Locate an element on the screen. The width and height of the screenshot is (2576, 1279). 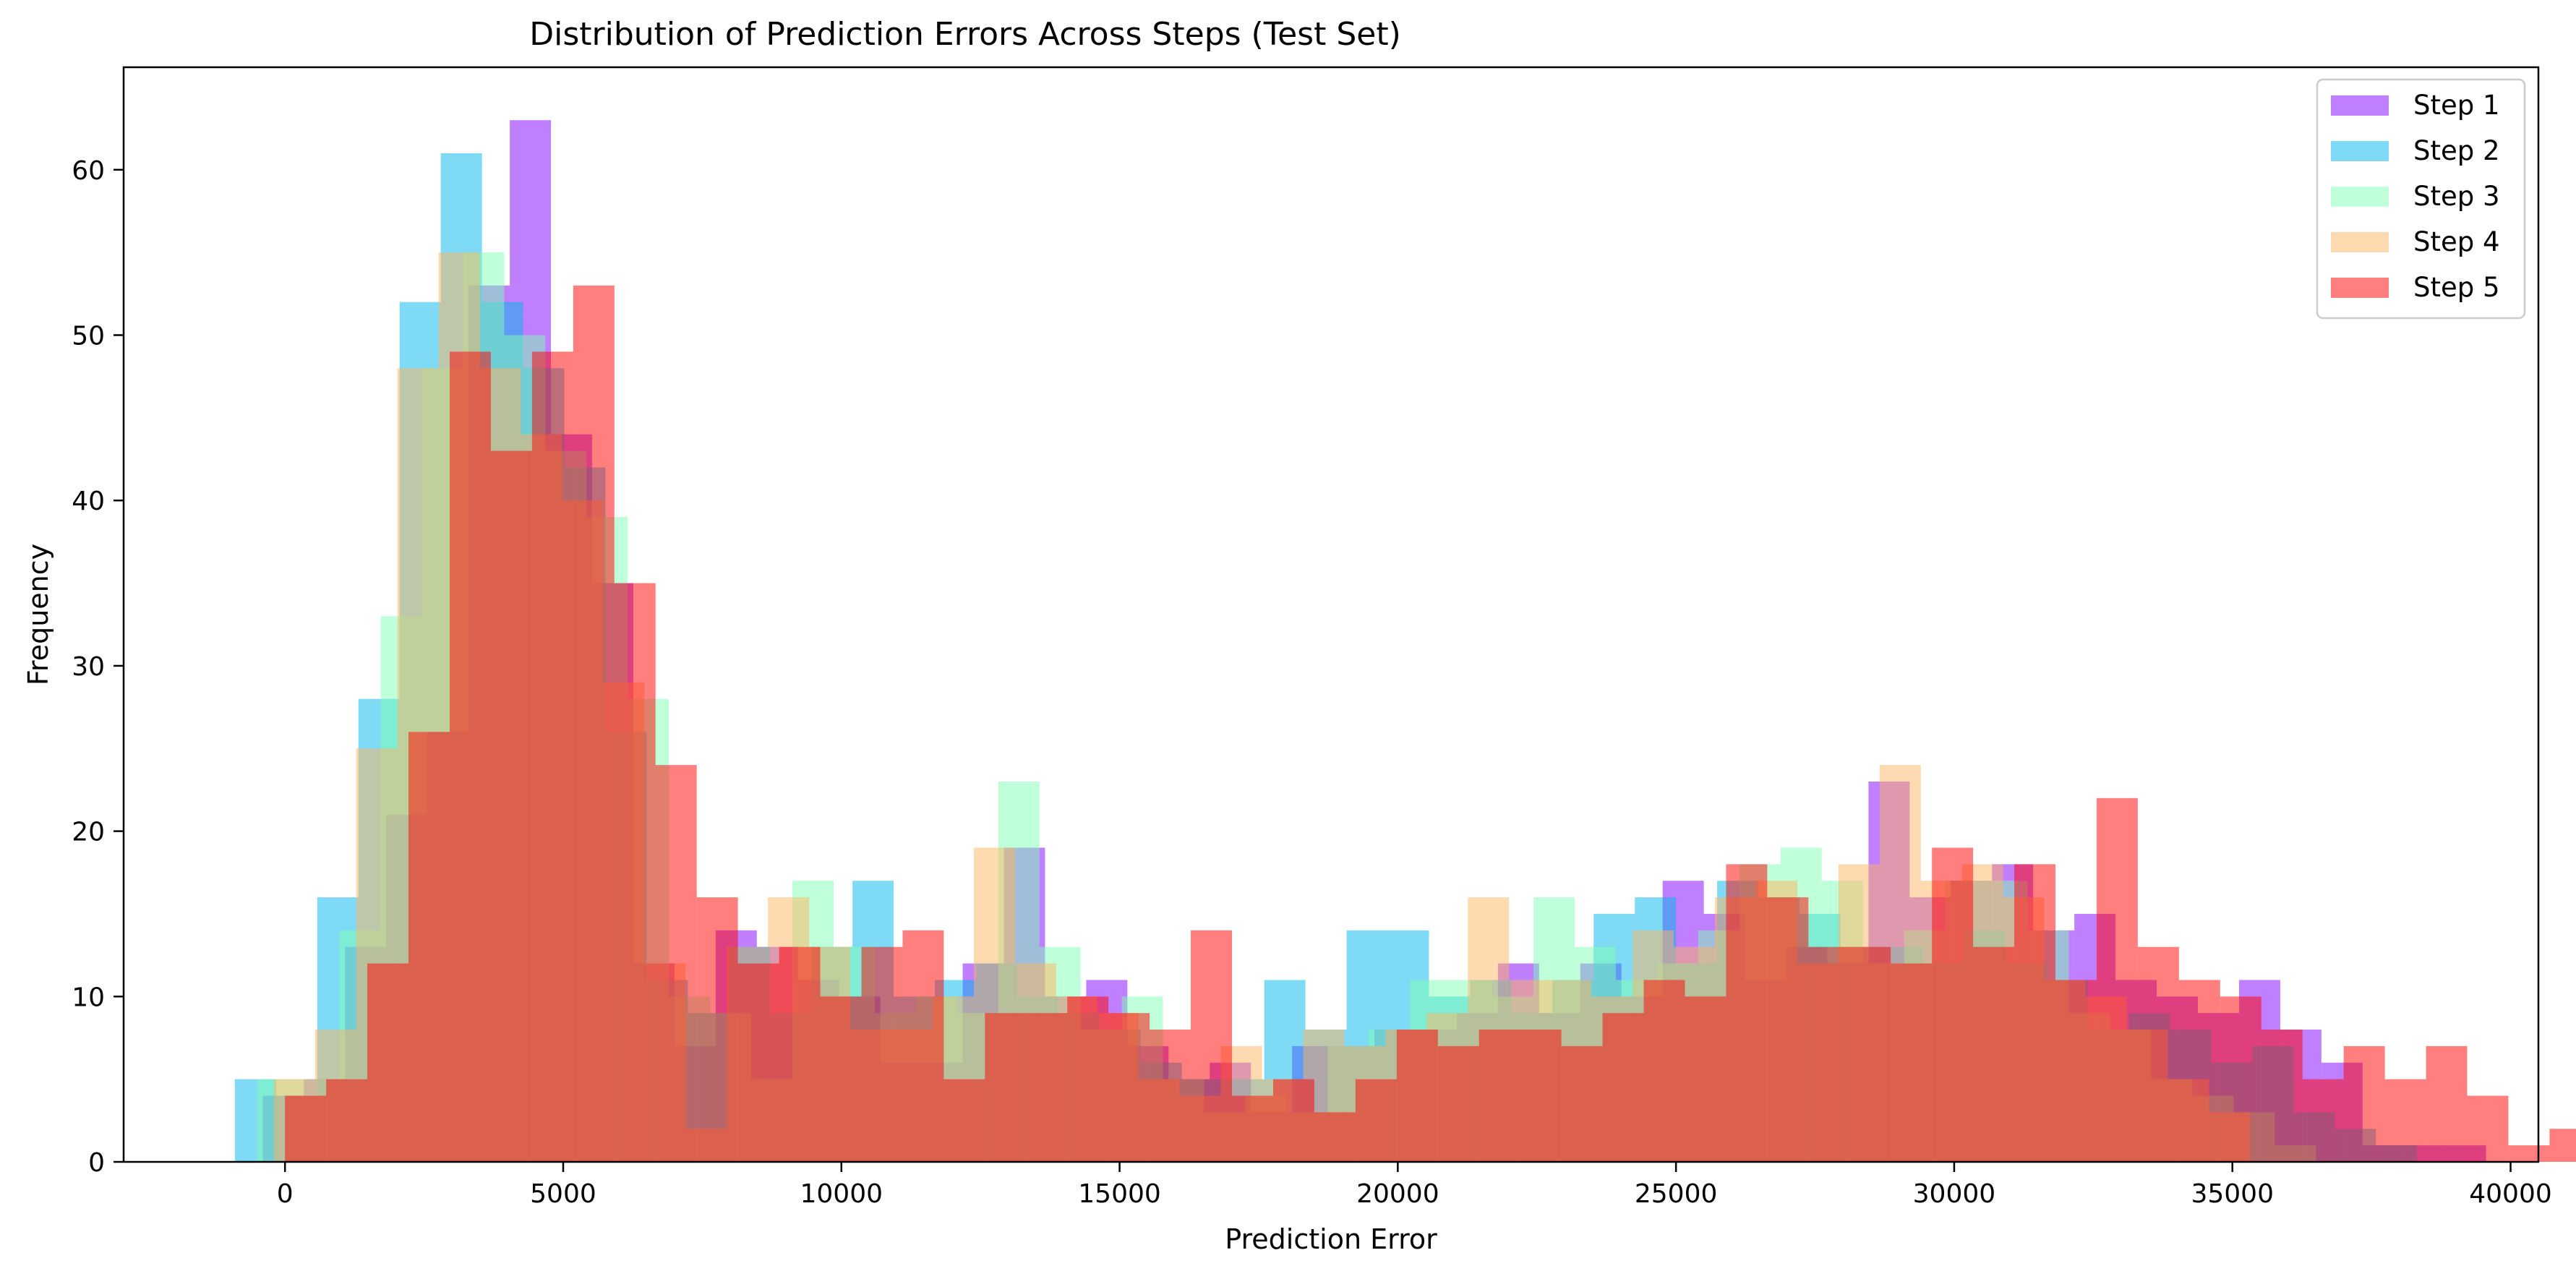
x-tick-label: 15000 is located at coordinates (1120, 1194).